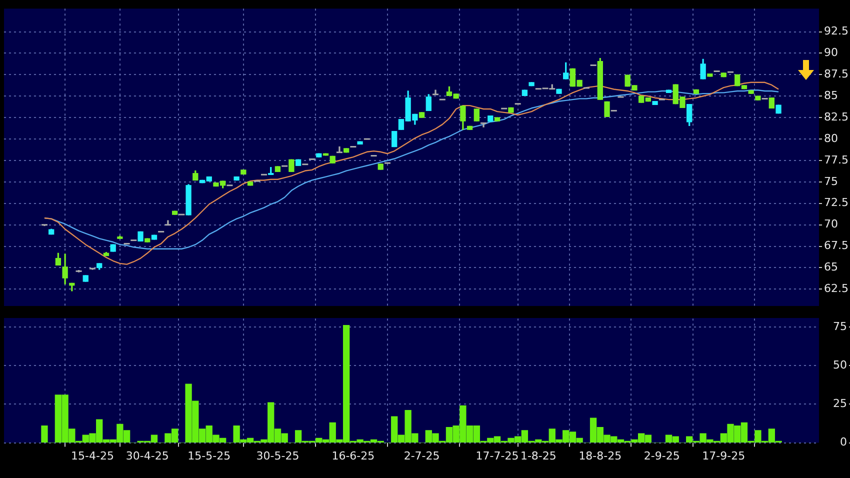 This screenshot has height=478, width=850. Describe the element at coordinates (836, 159) in the screenshot. I see `y-tick-label: 77.5` at that location.